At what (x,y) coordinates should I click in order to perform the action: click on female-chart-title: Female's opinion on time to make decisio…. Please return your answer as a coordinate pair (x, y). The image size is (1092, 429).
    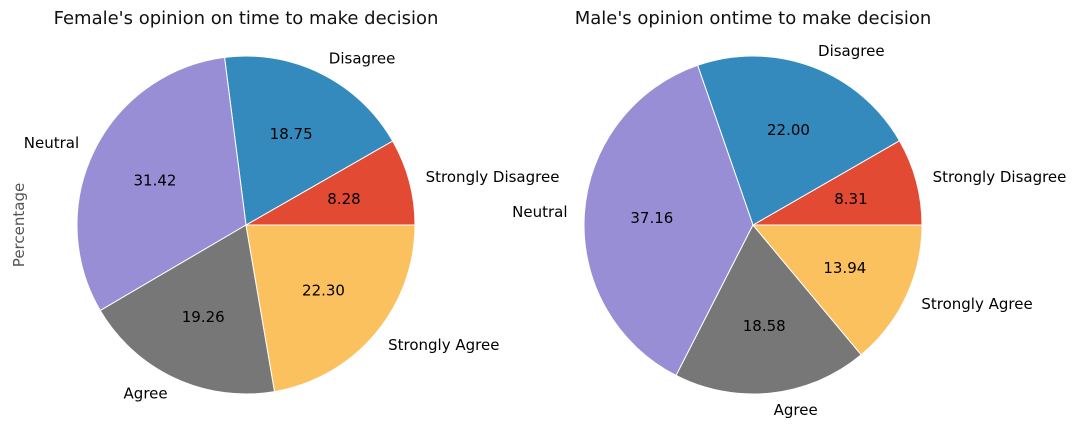
    Looking at the image, I should click on (246, 18).